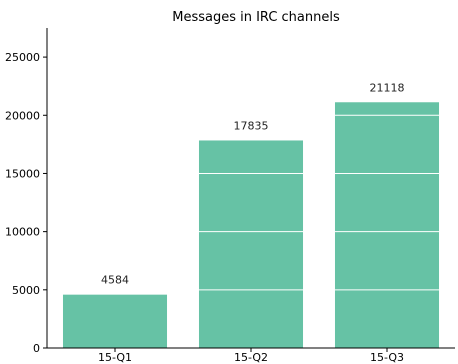 Image resolution: width=458 pixels, height=364 pixels. What do you see at coordinates (115, 280) in the screenshot?
I see `bar-value-label: 4584` at bounding box center [115, 280].